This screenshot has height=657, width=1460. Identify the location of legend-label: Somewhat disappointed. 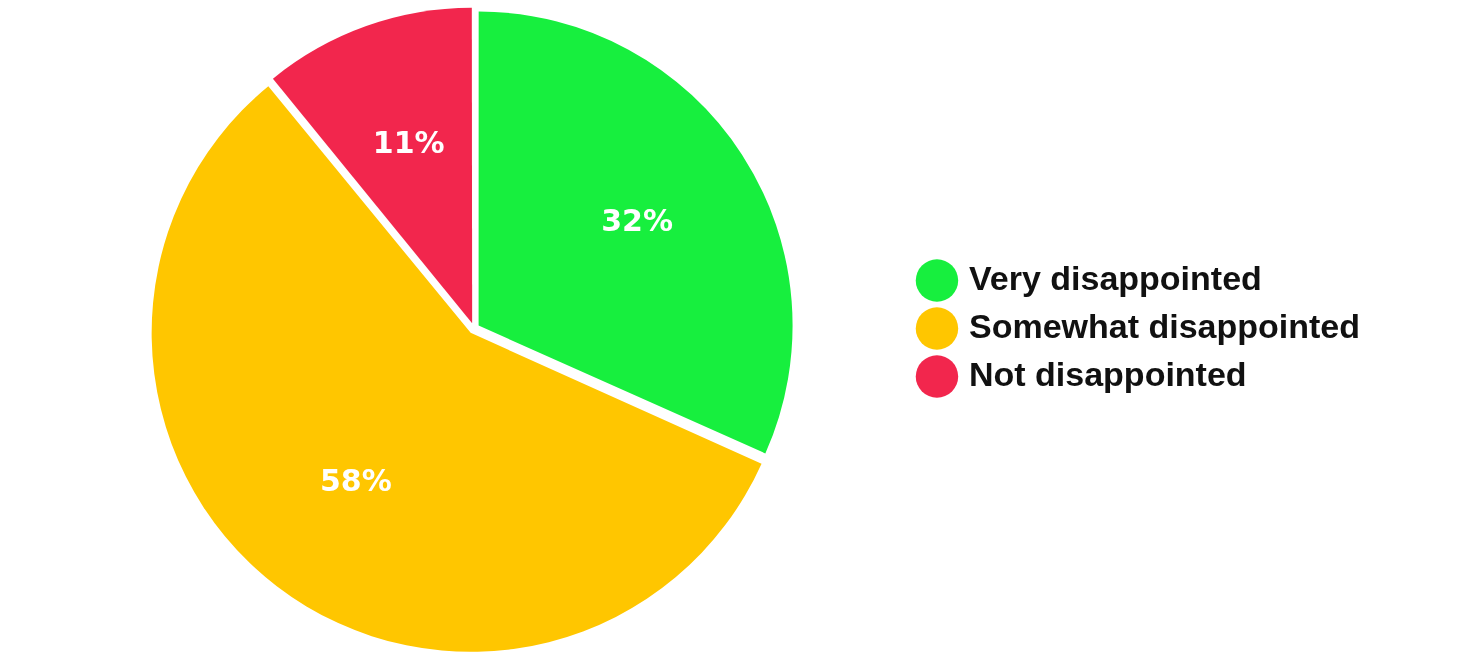
(1164, 325).